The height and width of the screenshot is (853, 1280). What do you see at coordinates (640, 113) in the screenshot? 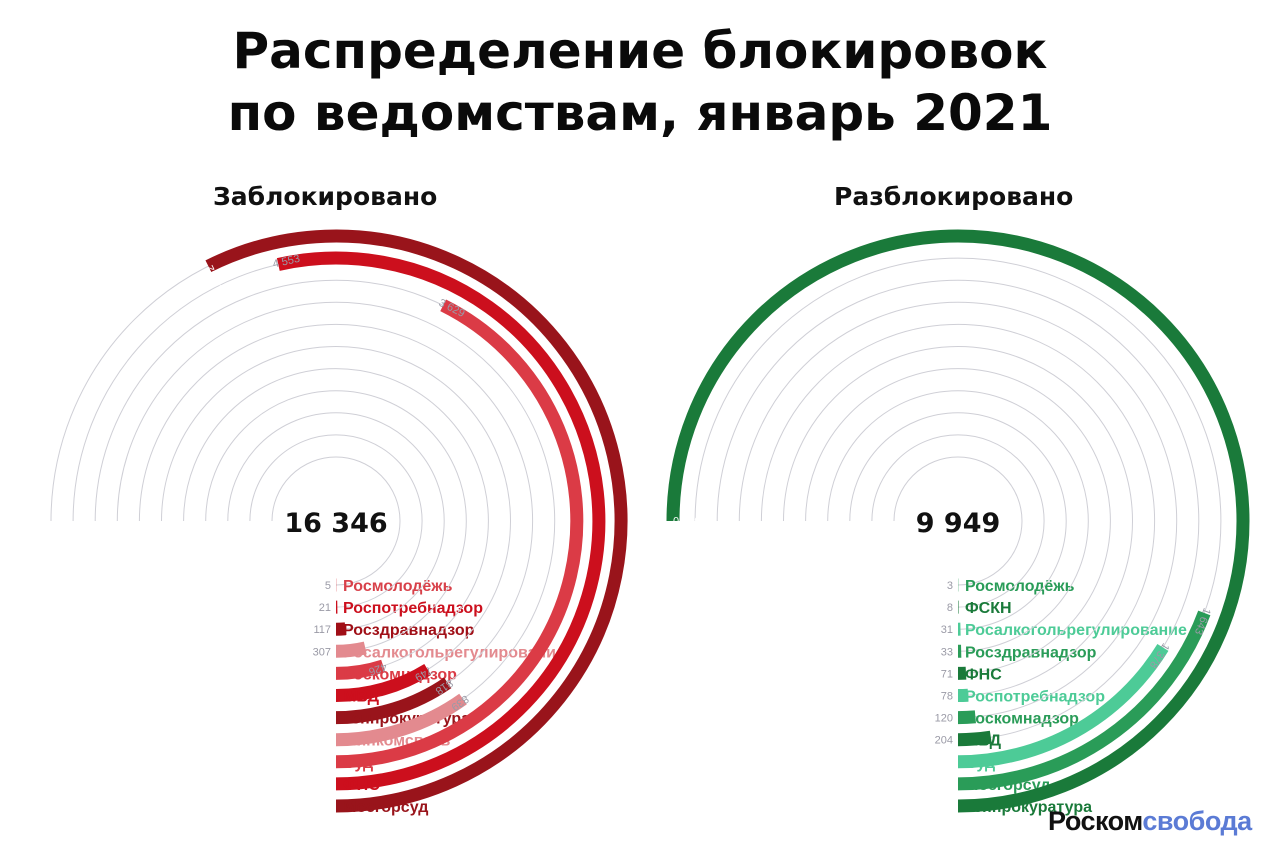
I see `title-line-2: по ведомствам, январь 2021` at bounding box center [640, 113].